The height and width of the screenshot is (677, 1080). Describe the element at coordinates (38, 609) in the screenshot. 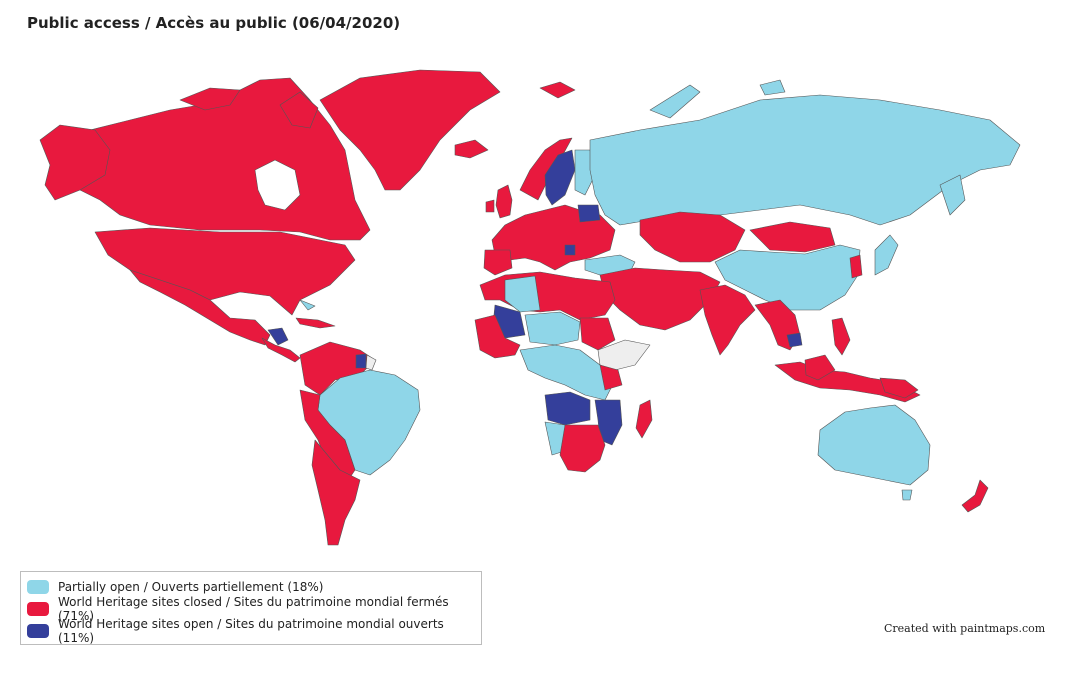

I see `legend-swatch-closed` at that location.